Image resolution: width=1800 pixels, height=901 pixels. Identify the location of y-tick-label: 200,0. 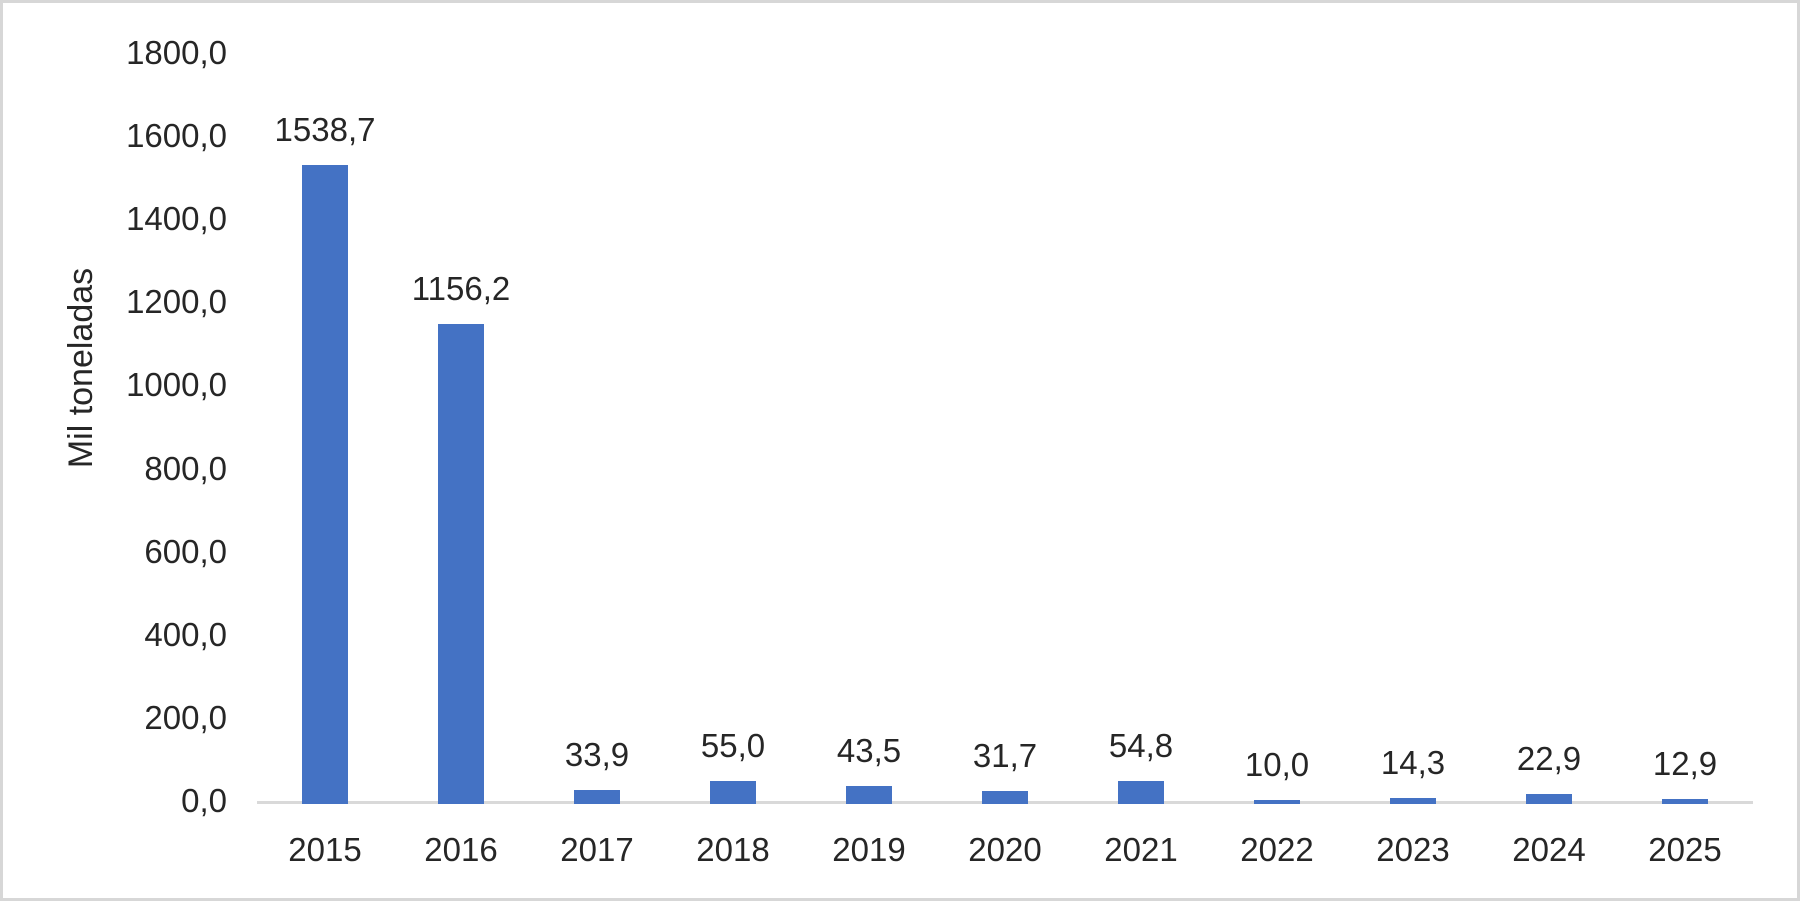
(185, 717).